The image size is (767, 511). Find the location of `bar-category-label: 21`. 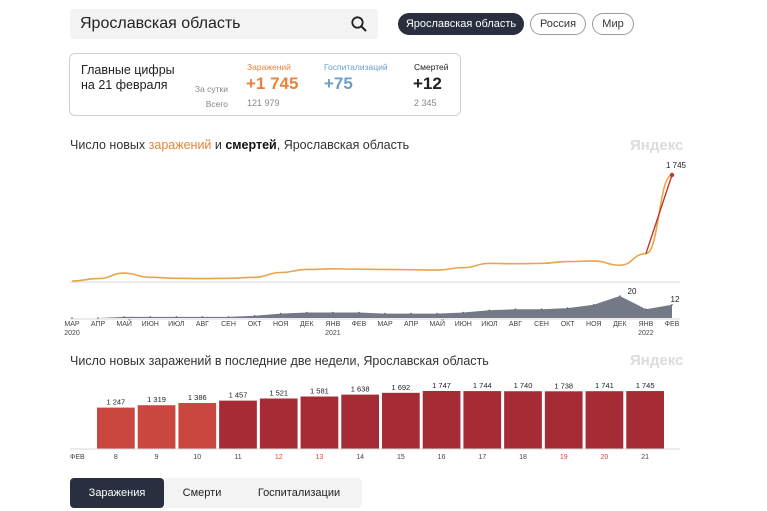

bar-category-label: 21 is located at coordinates (645, 457).